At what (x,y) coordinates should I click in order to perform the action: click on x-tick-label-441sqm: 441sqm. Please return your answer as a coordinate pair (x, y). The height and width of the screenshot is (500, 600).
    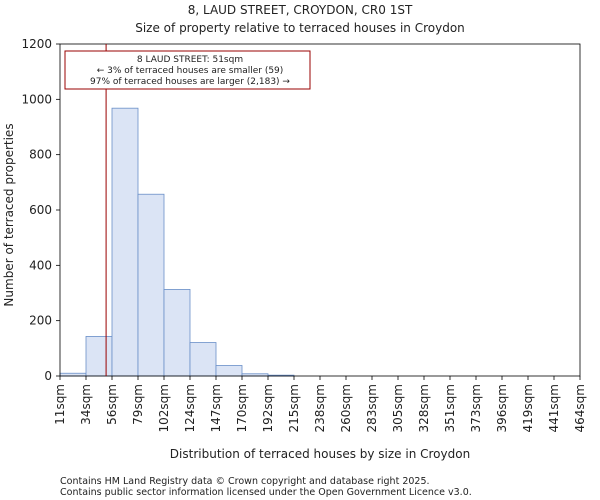
    Looking at the image, I should click on (554, 408).